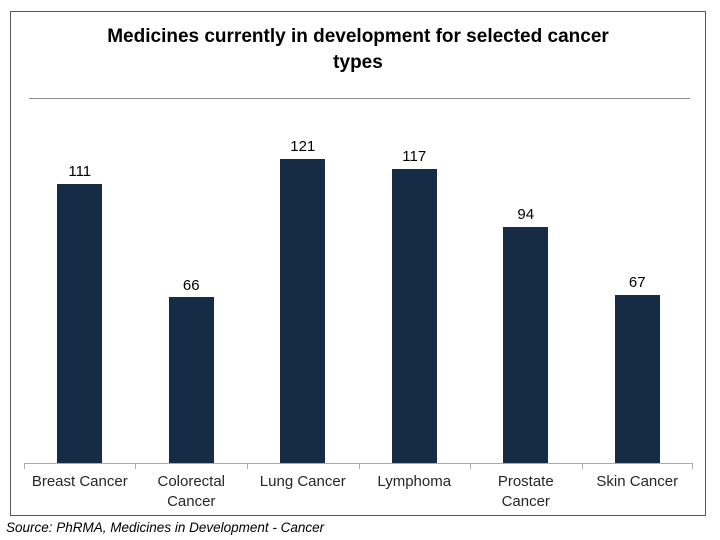  I want to click on title-divider, so click(359, 98).